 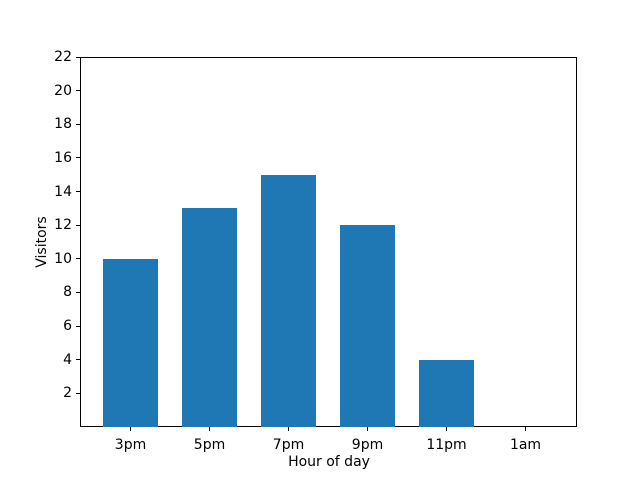 What do you see at coordinates (209, 317) in the screenshot?
I see `bar-5pm` at bounding box center [209, 317].